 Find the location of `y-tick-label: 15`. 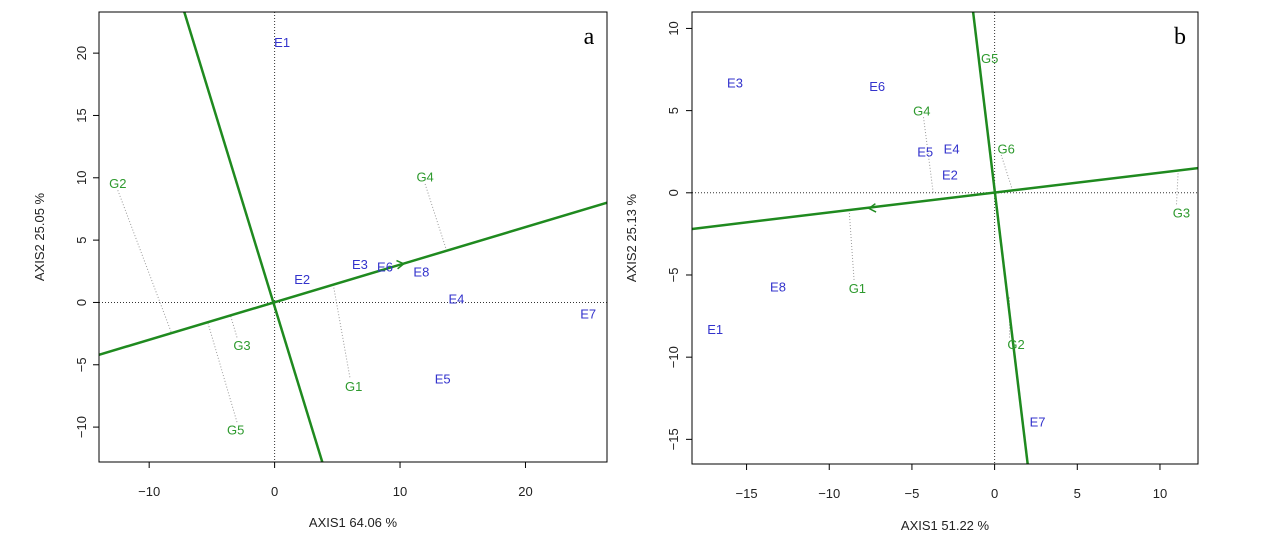

y-tick-label: 15 is located at coordinates (81, 115).